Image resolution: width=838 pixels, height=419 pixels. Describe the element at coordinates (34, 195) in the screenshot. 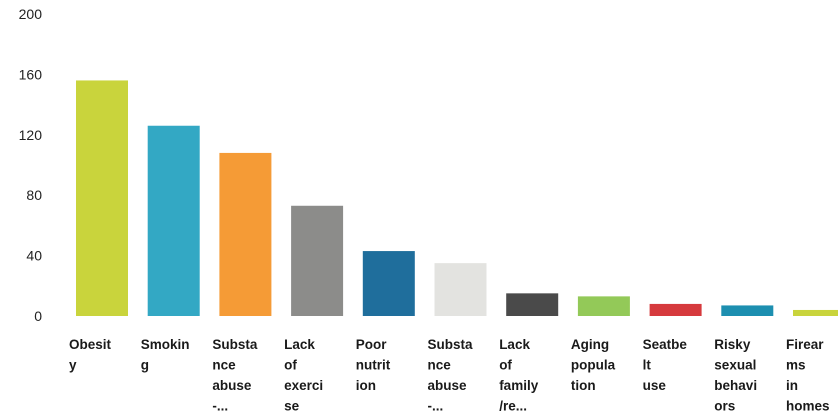

I see `y-tick-label: 80` at that location.